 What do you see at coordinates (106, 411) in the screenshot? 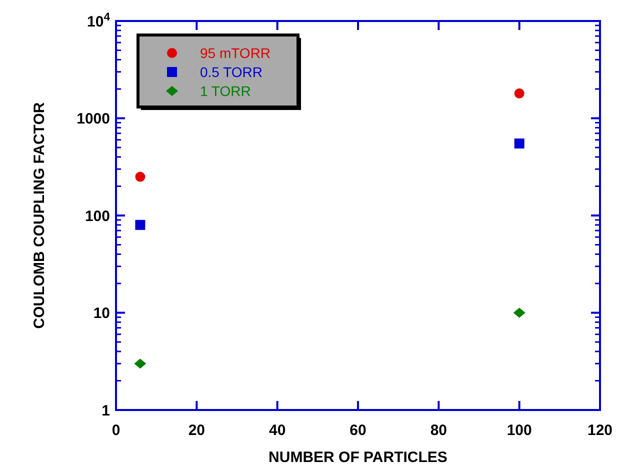
I see `y-tick-label: 1` at bounding box center [106, 411].